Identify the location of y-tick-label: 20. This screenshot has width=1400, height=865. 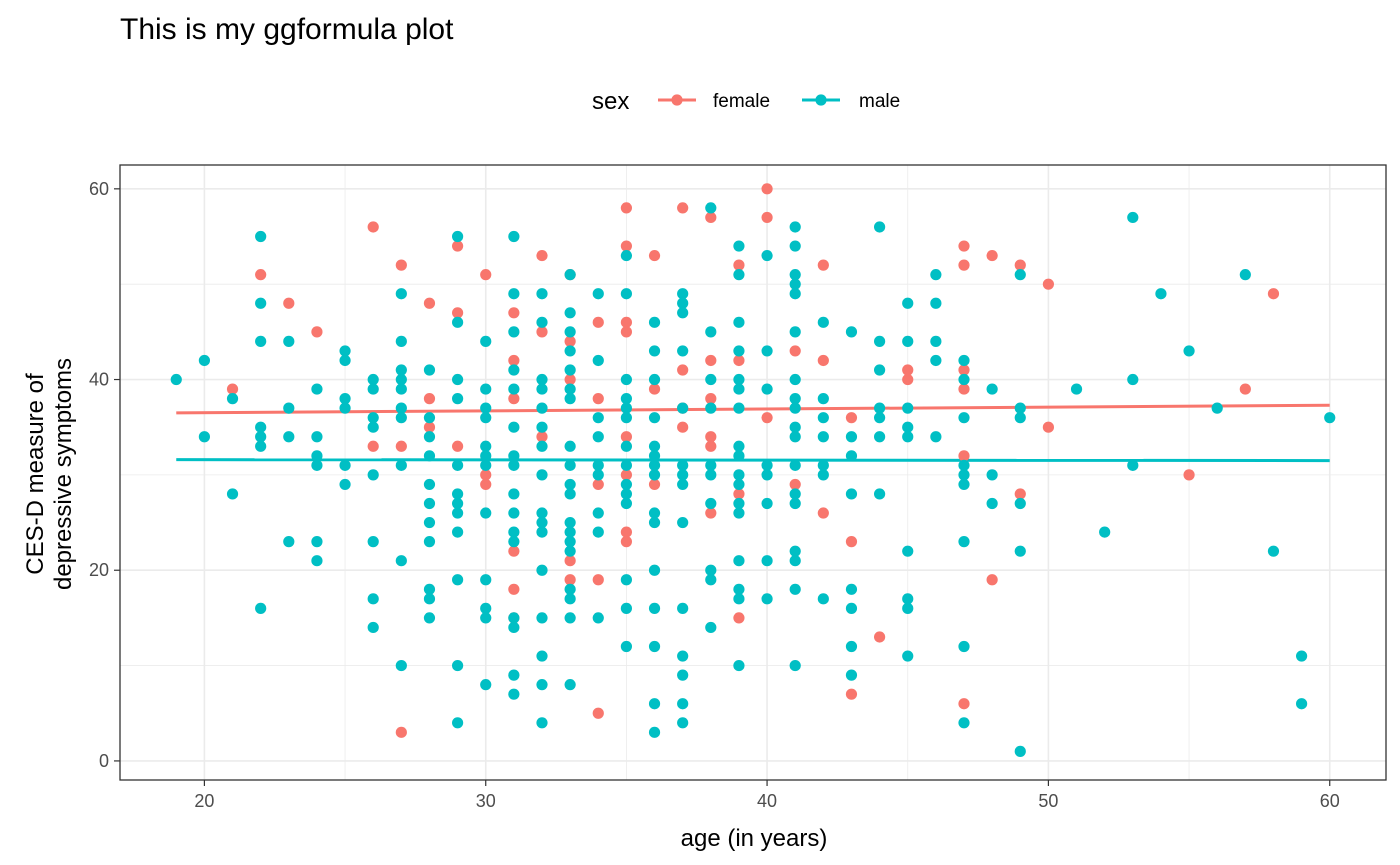
(99, 570).